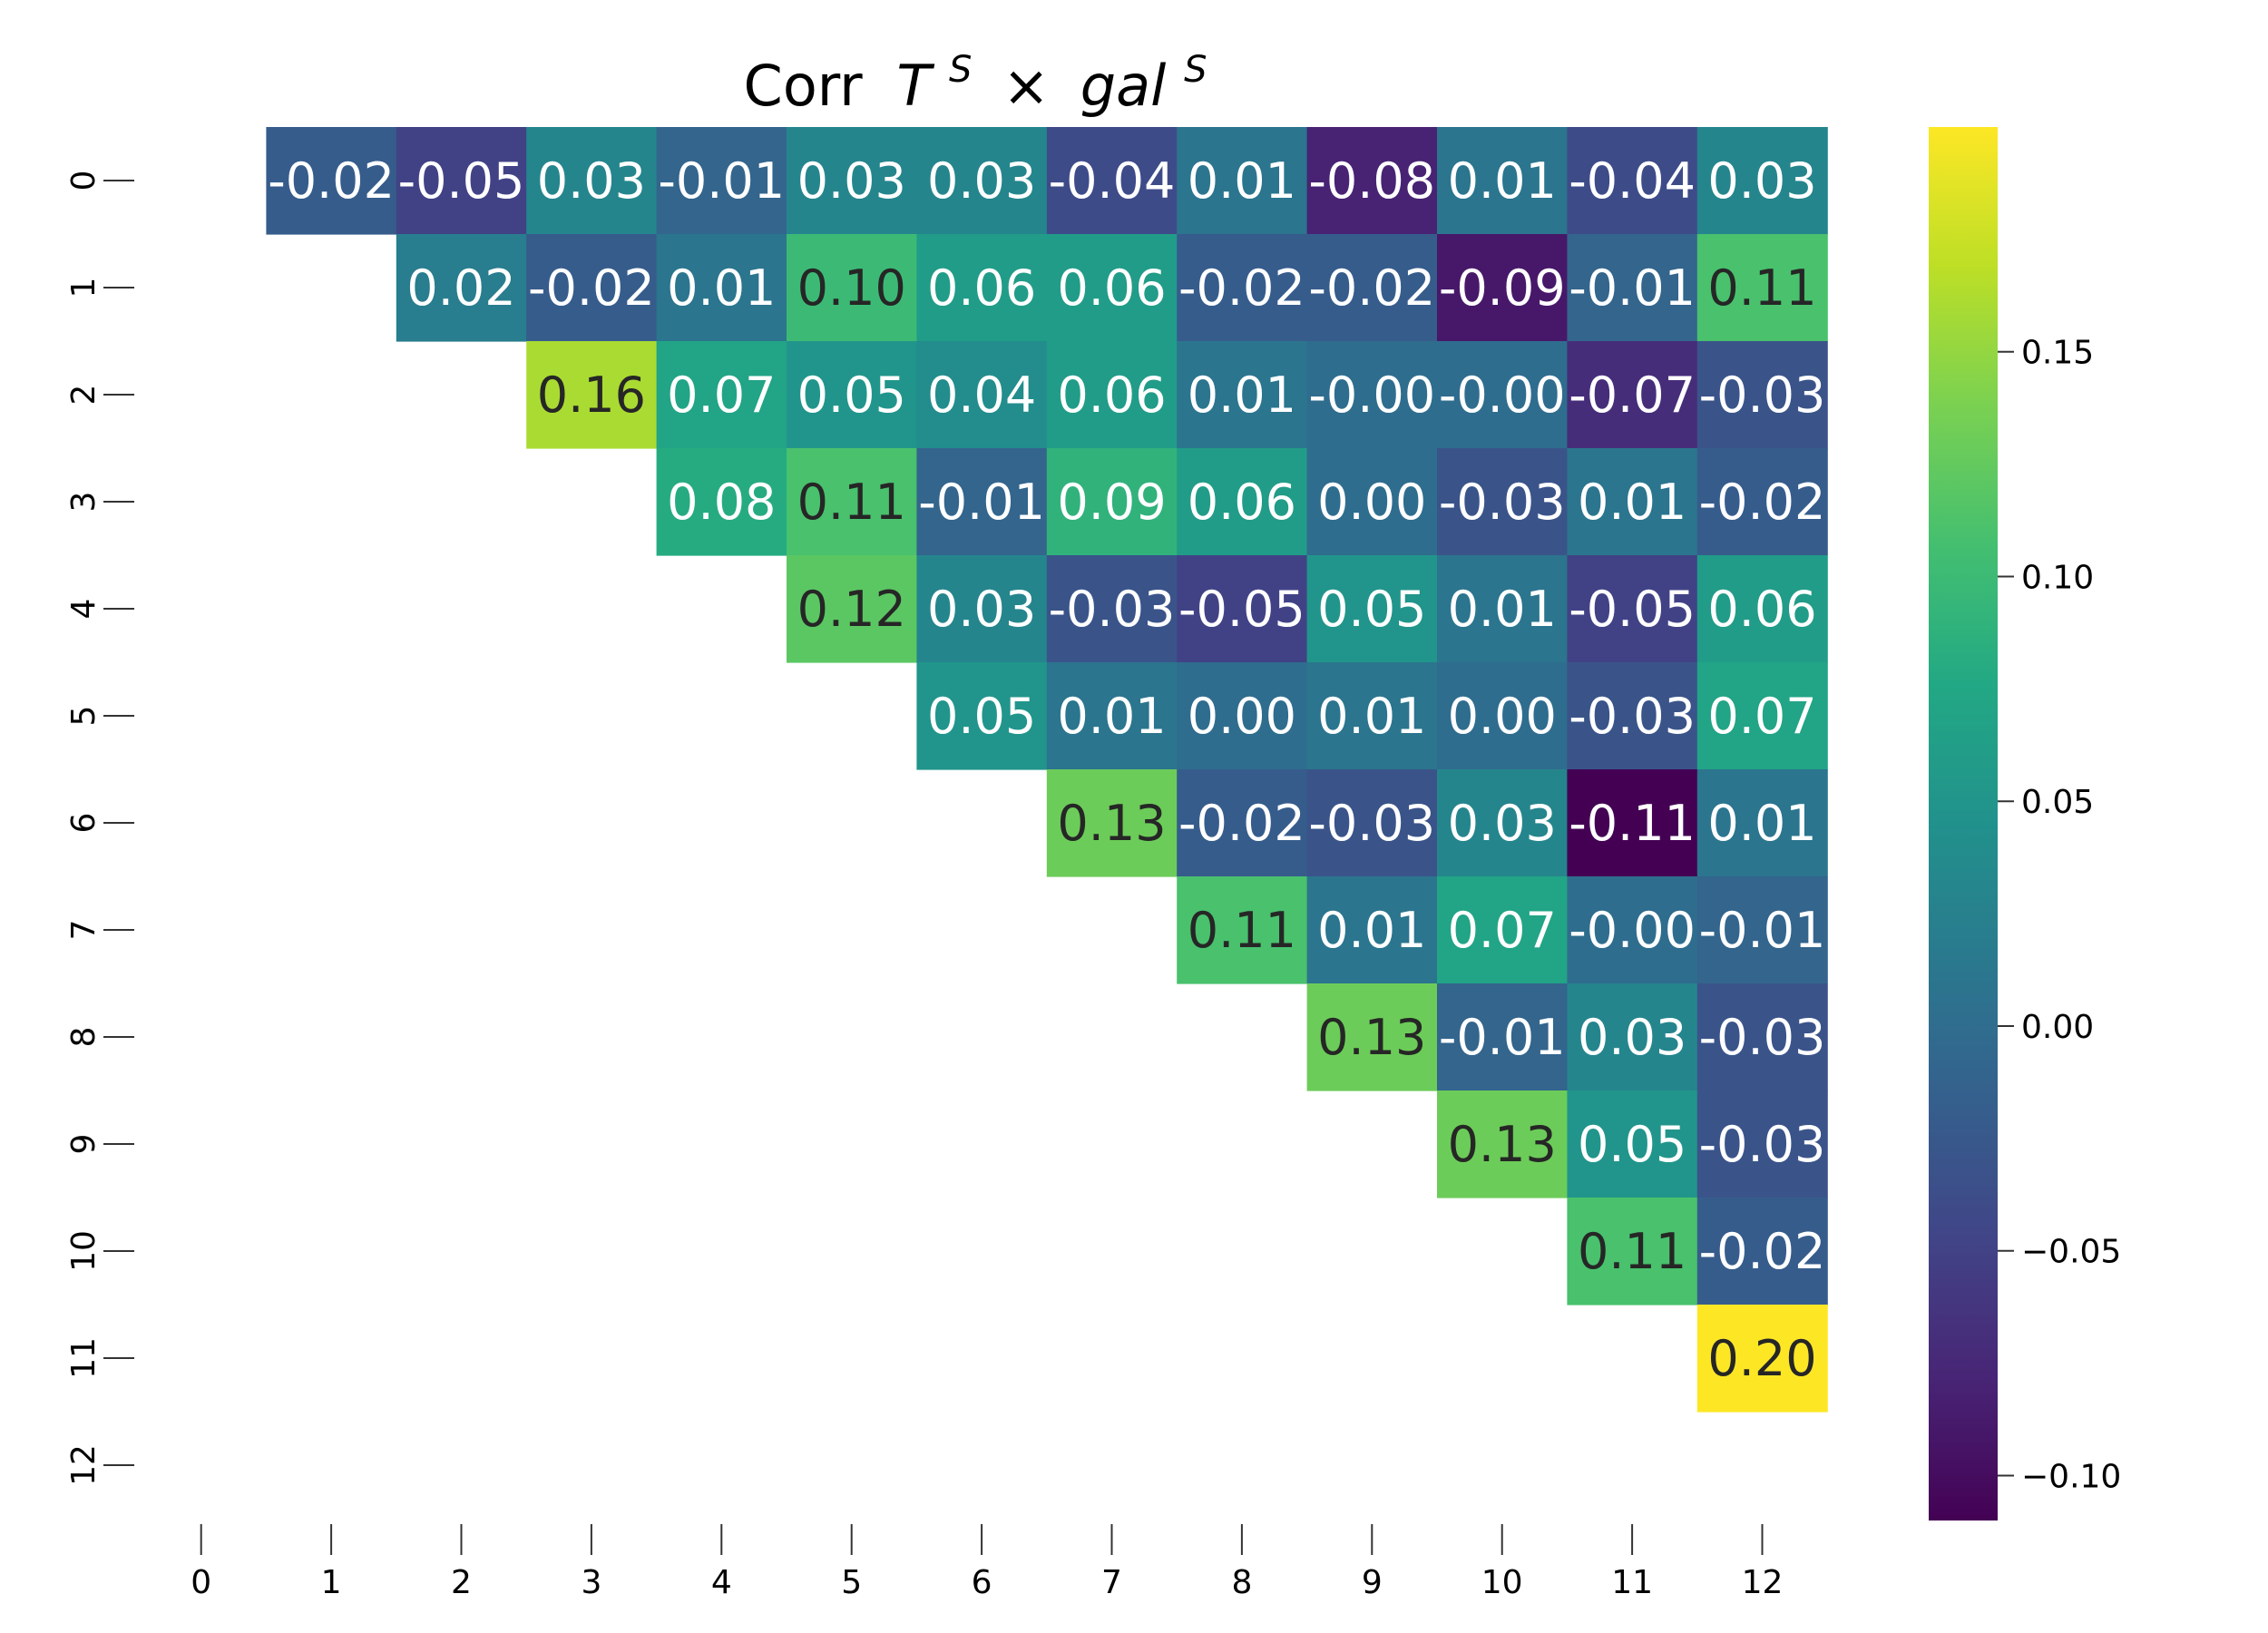 The width and height of the screenshot is (2268, 1633). What do you see at coordinates (84, 395) in the screenshot?
I see `y-tick-label: 2` at bounding box center [84, 395].